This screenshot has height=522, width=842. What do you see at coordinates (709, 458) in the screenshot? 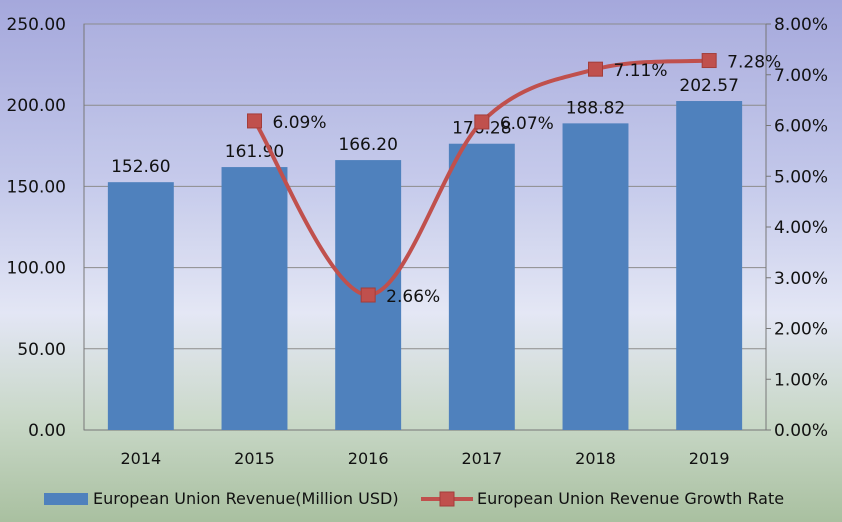
I see `x-tick-label: 2019` at bounding box center [709, 458].